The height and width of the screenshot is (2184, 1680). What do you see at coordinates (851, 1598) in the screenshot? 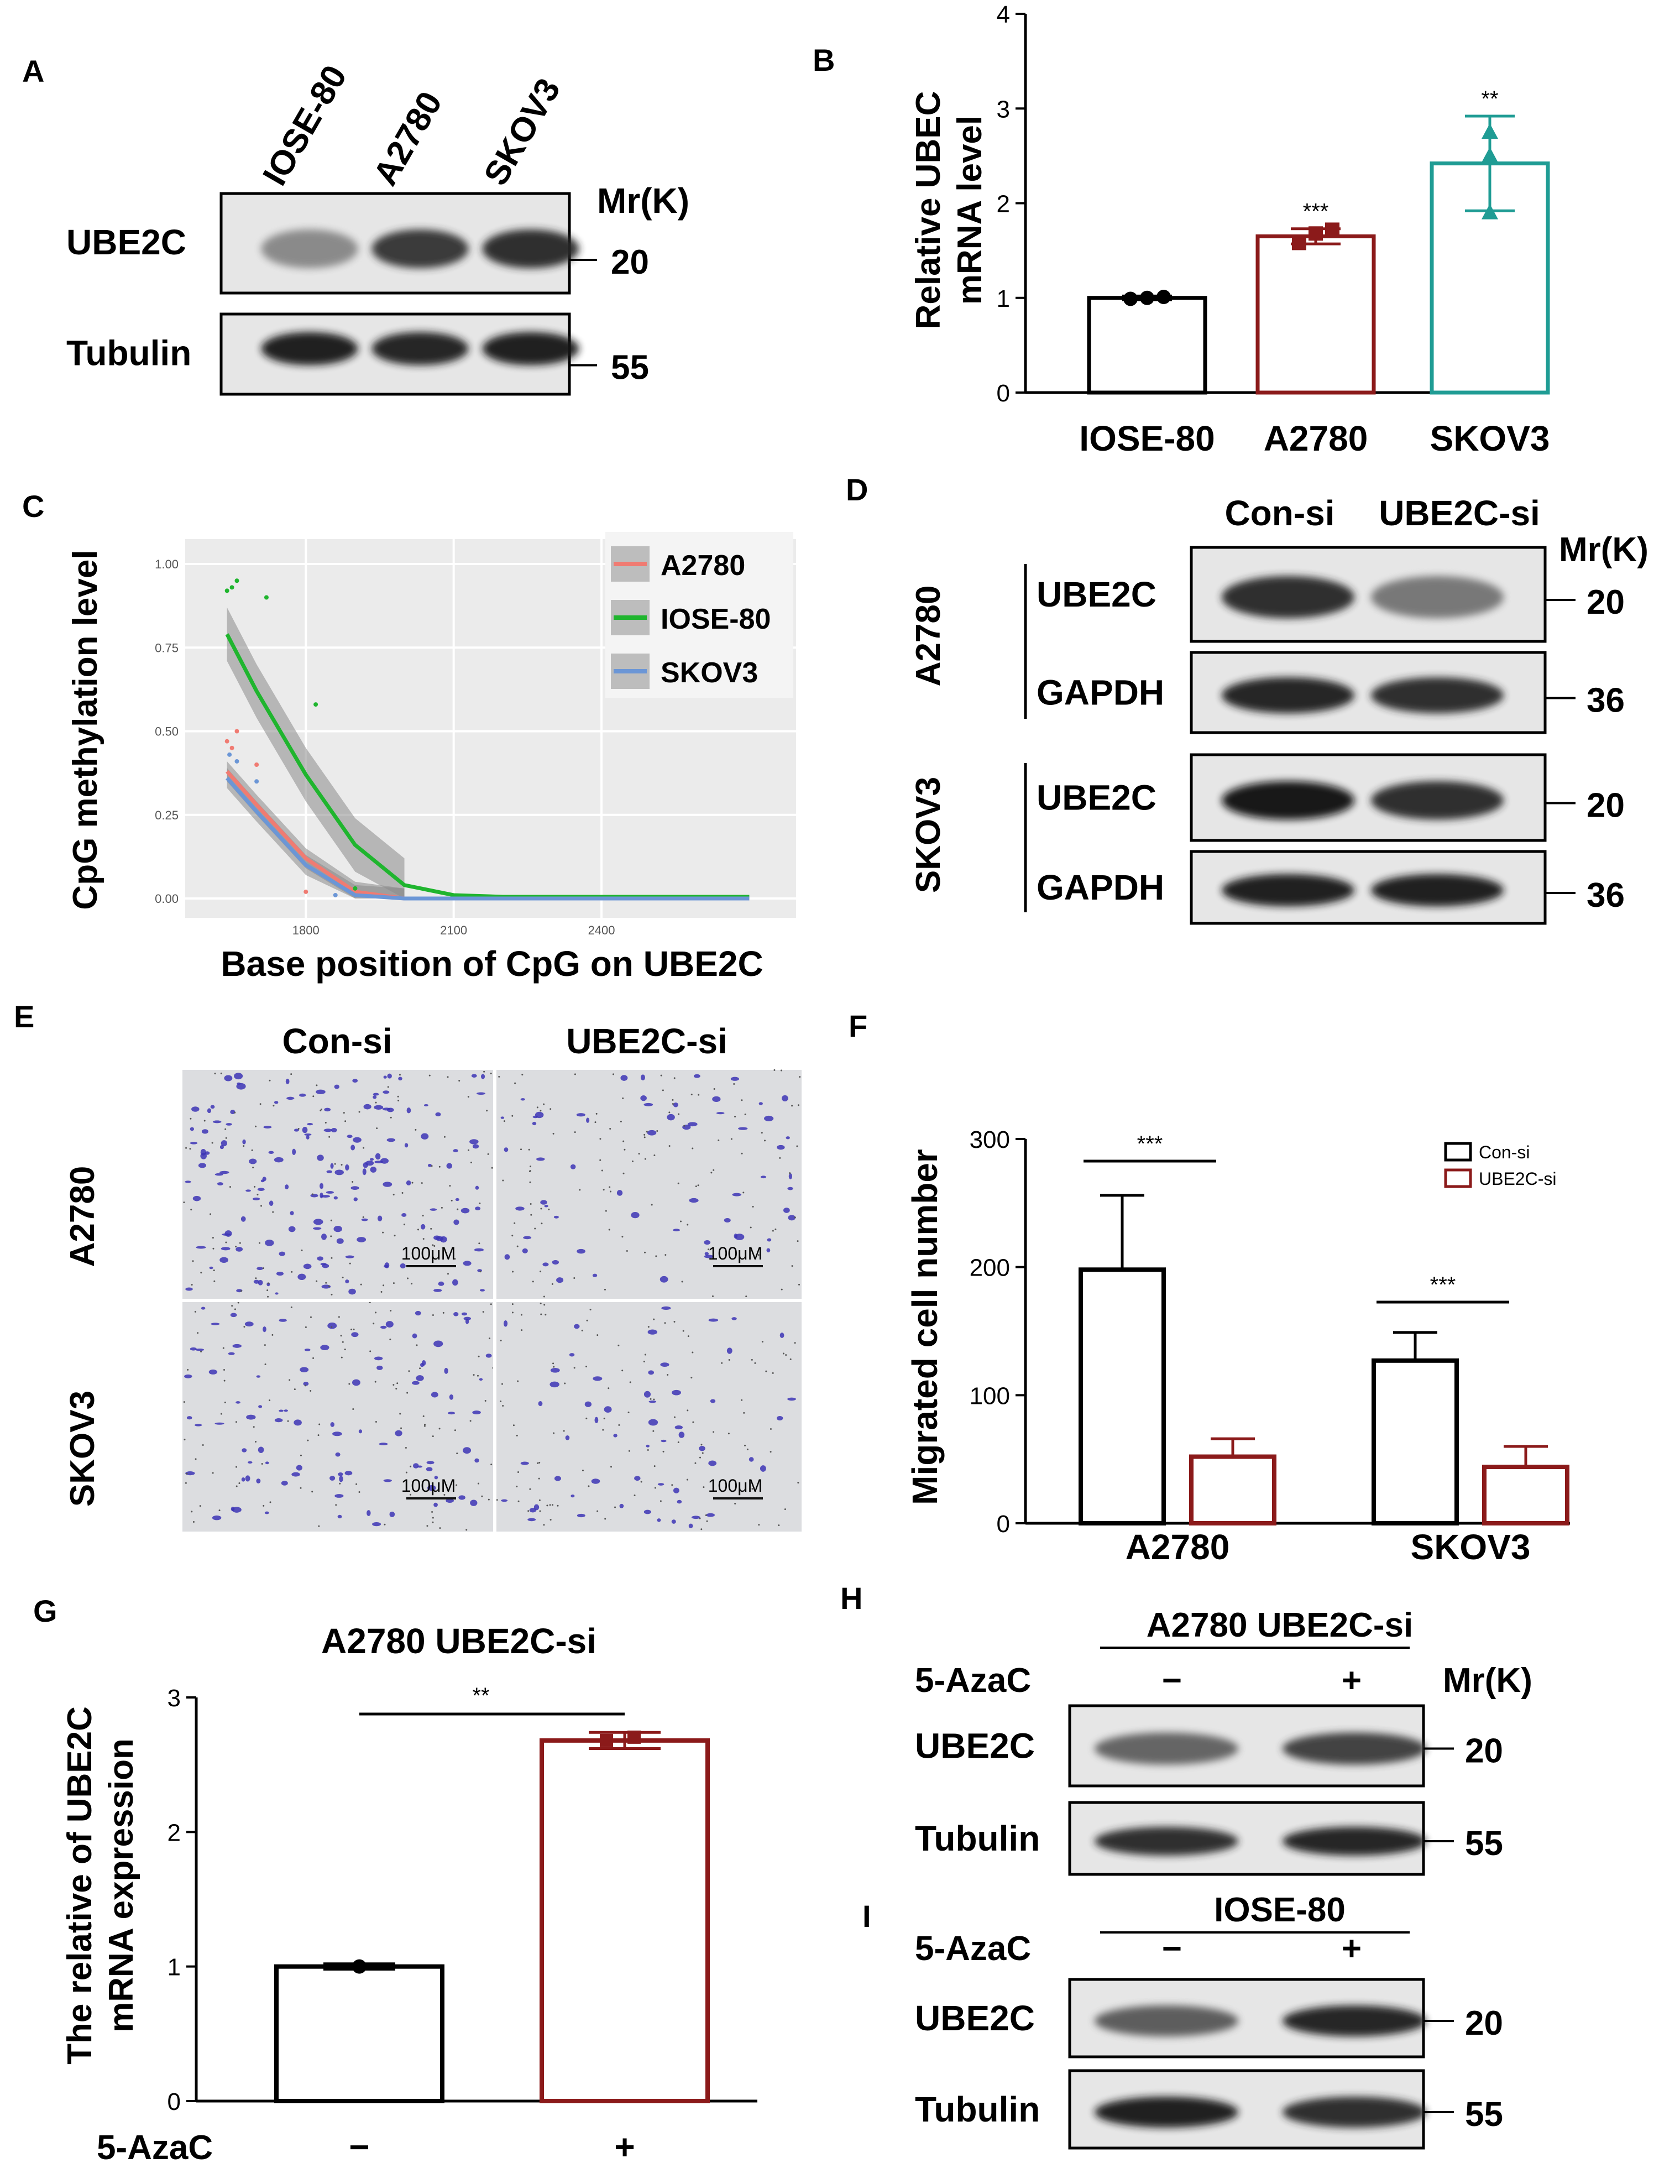
I see `panel-letter-h: H` at bounding box center [851, 1598].